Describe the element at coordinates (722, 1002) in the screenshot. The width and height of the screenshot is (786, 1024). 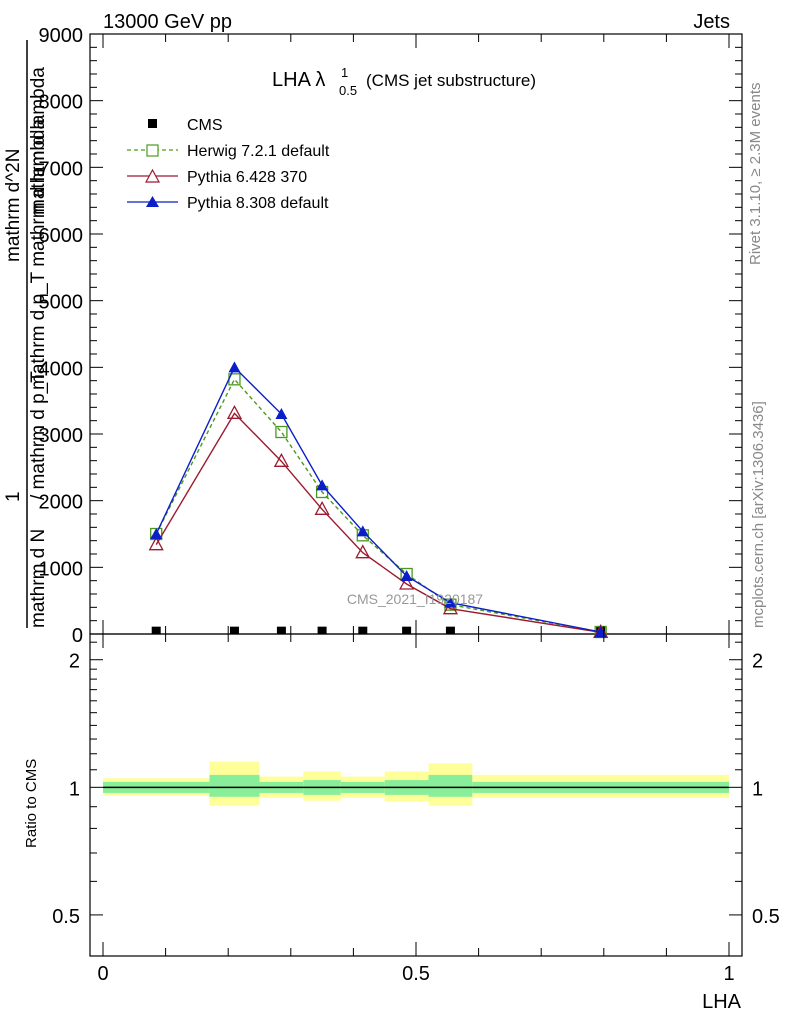
I see `xaxis-label: LHA` at that location.